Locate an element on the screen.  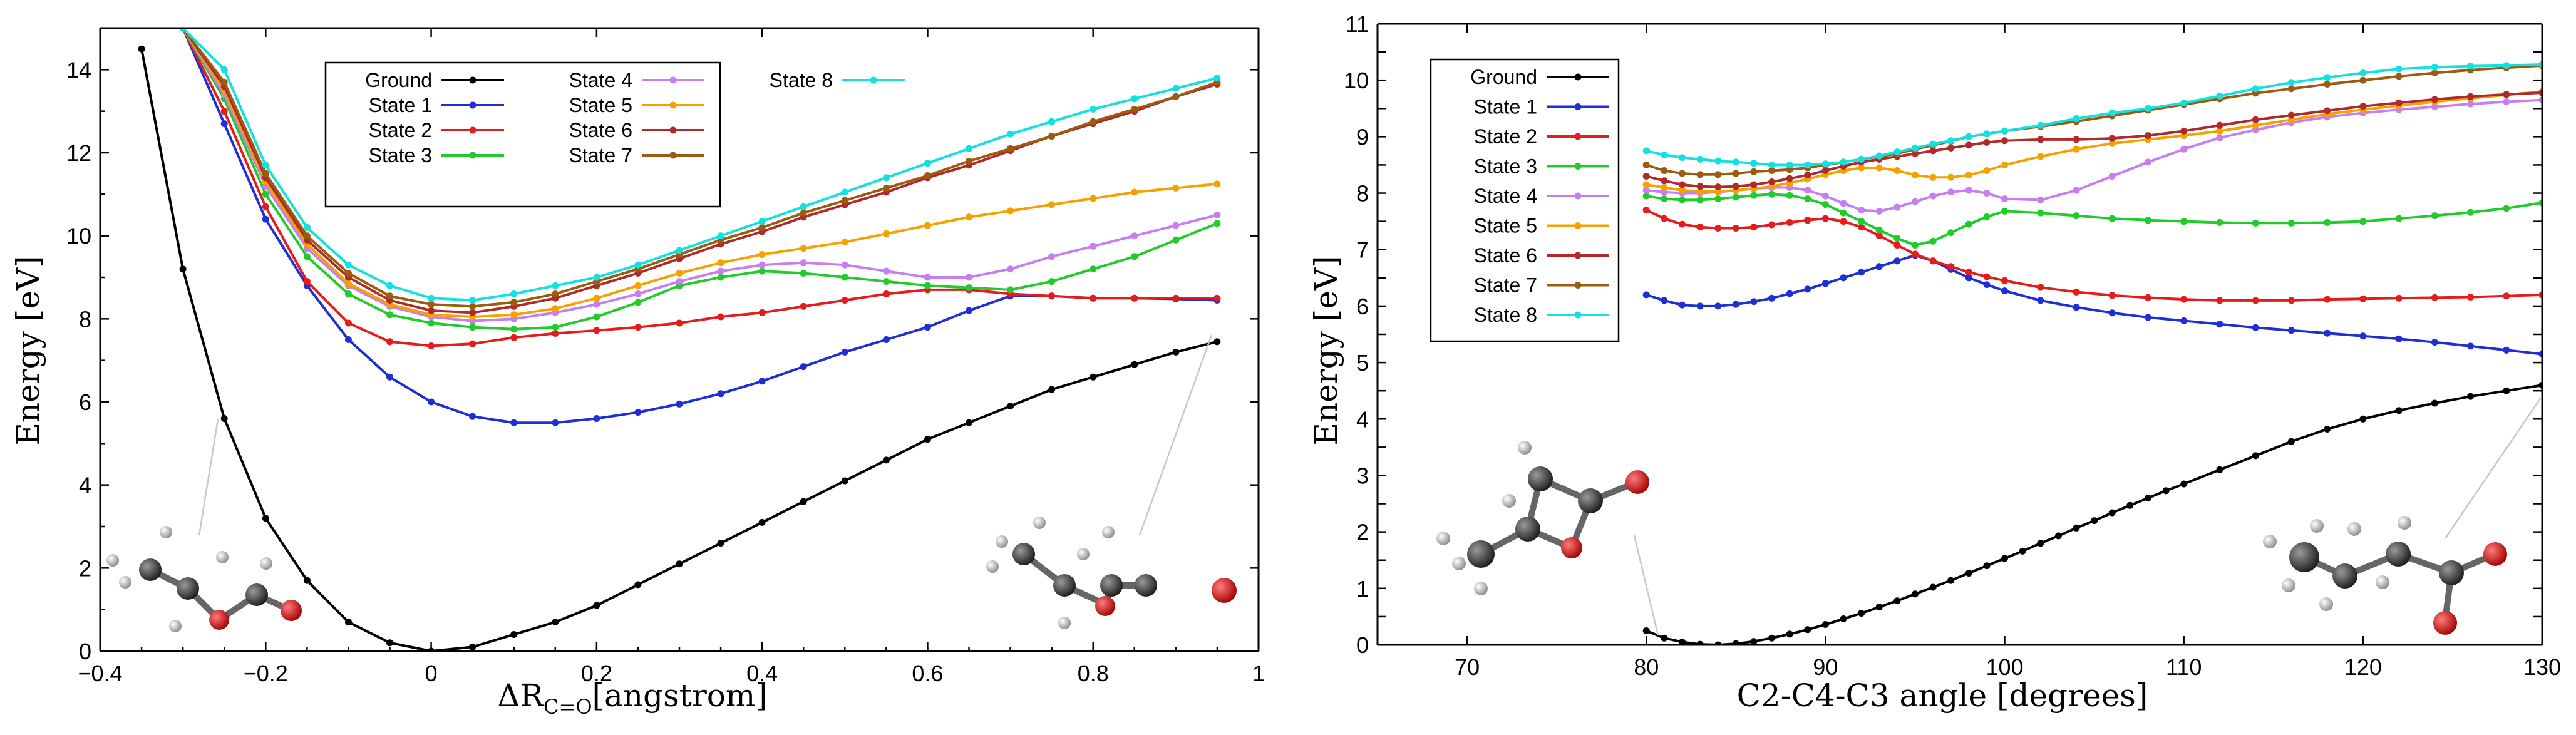
right-y-tick-label: 8 is located at coordinates (1363, 194).